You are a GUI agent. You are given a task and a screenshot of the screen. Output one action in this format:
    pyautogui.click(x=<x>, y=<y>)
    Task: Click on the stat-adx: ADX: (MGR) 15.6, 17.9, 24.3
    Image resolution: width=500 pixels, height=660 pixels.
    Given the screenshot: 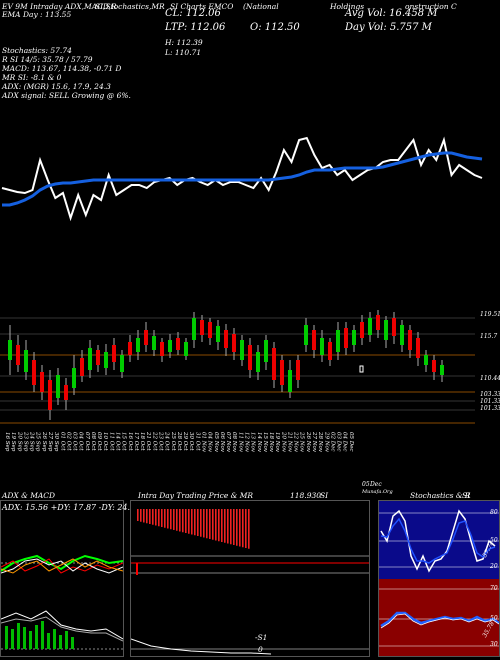 What is the action you would take?
    pyautogui.click(x=56, y=86)
    